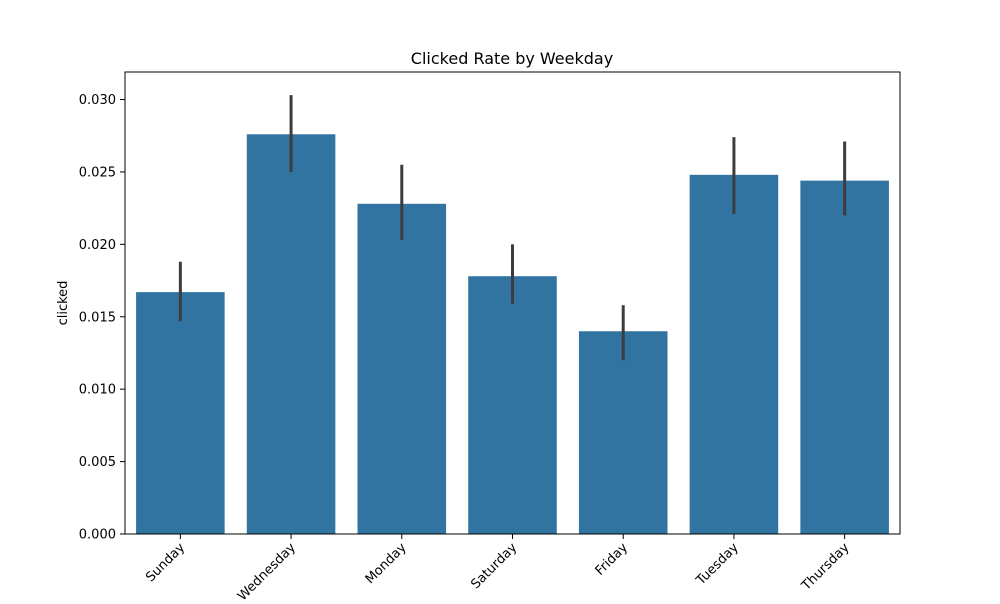  What do you see at coordinates (402, 369) in the screenshot?
I see `bar-monday` at bounding box center [402, 369].